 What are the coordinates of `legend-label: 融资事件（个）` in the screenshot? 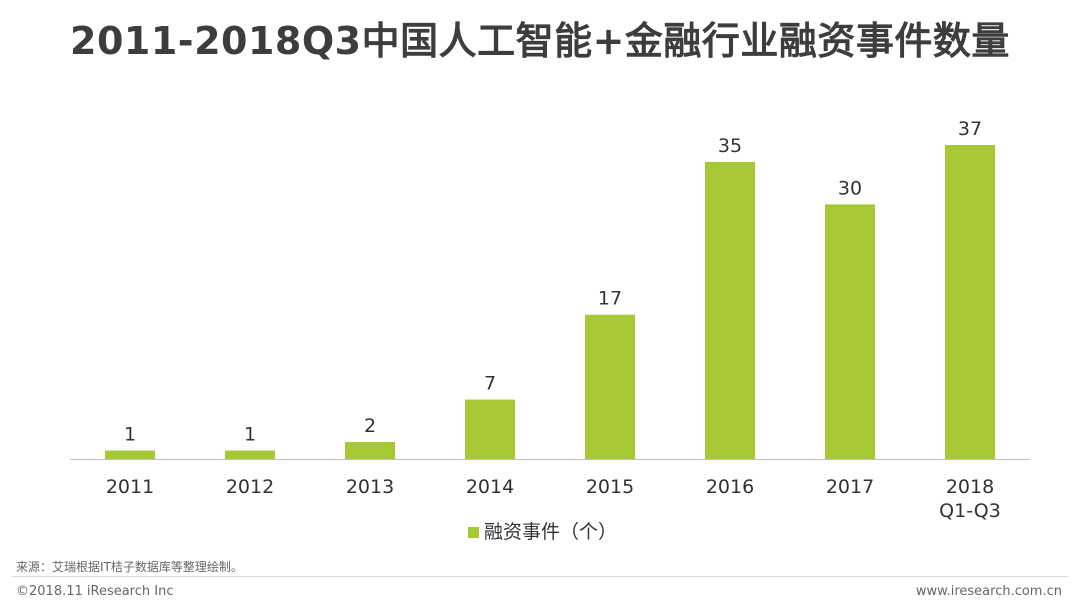 It's located at (550, 532).